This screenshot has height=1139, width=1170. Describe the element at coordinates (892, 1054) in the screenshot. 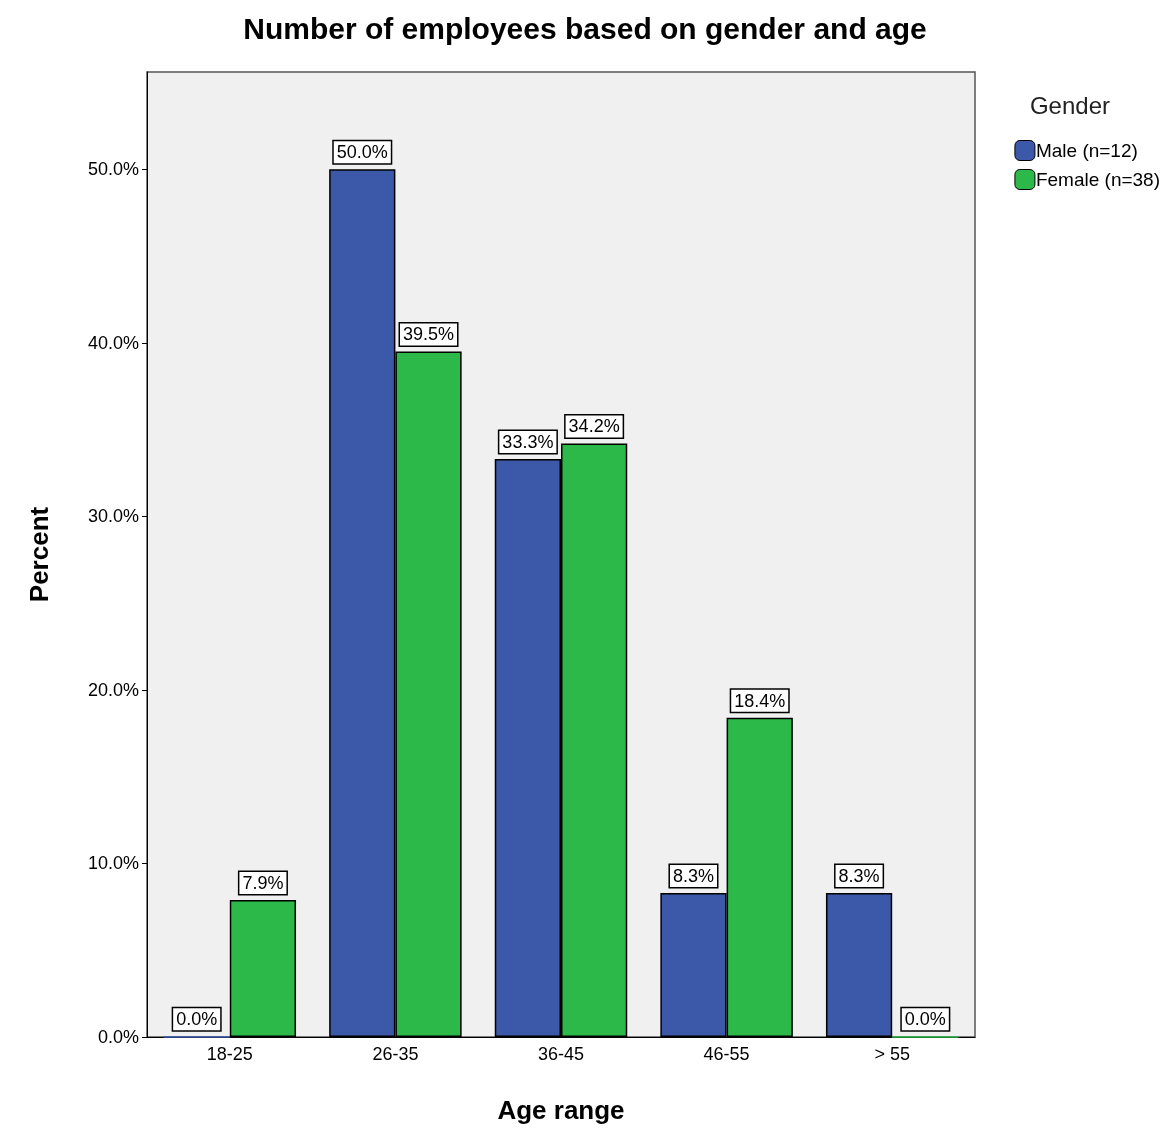

I see `x-tick-label: > 55` at that location.